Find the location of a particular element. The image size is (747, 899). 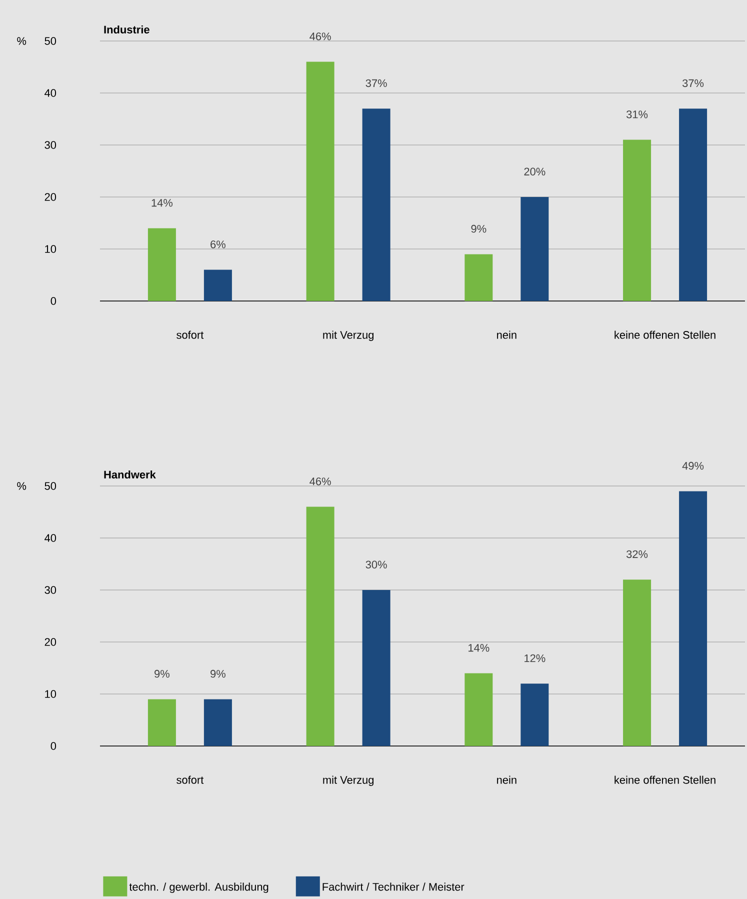

data-label: 6% is located at coordinates (218, 244).